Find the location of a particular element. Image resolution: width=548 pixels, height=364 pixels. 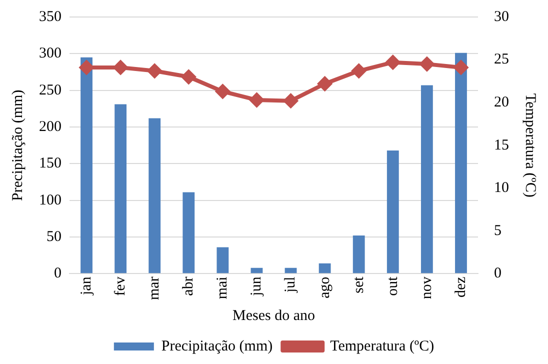

y2-axis-title: Temperatura (ºC) is located at coordinates (530, 145).